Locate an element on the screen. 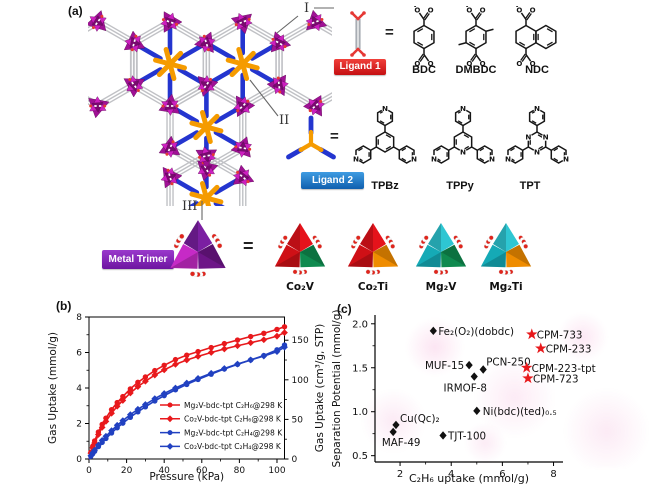 This screenshot has width=650, height=487. svg-text: 60 is located at coordinates (202, 471).